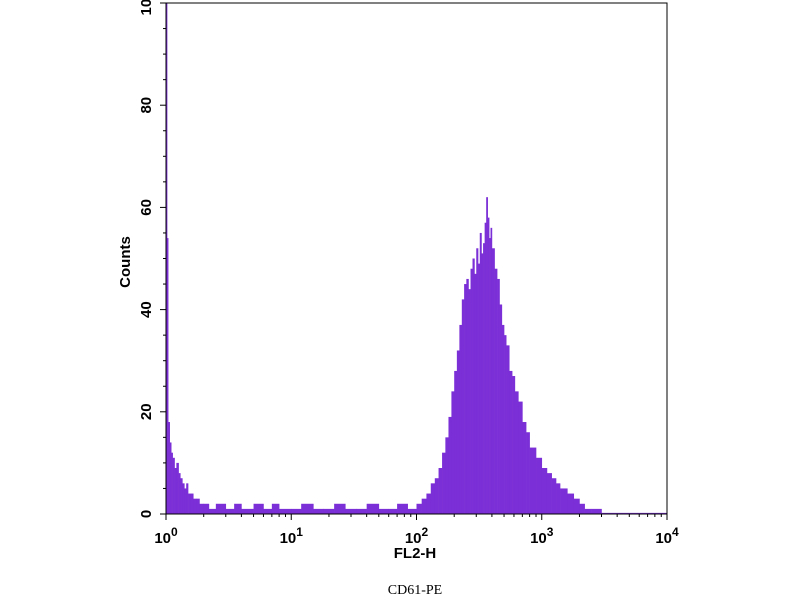  What do you see at coordinates (166, 536) in the screenshot?
I see `x-tick-label: 10⁰` at bounding box center [166, 536].